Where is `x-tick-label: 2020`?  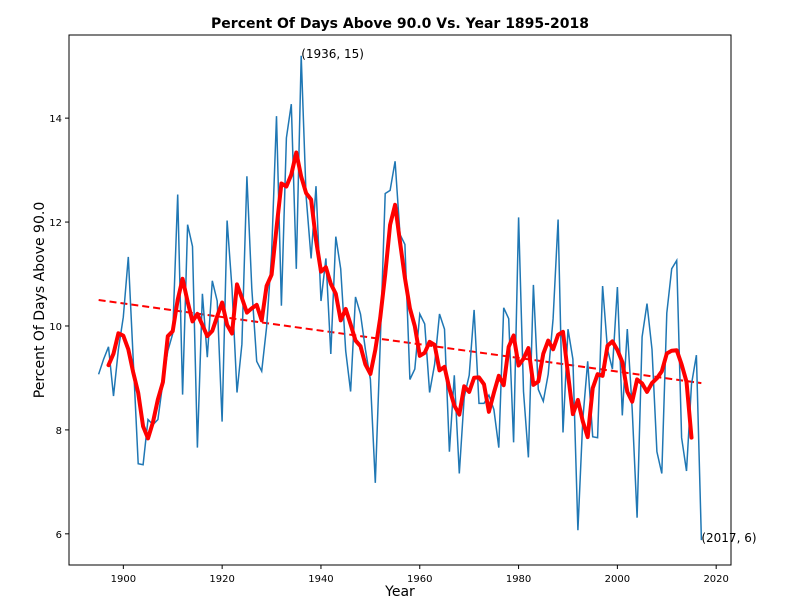 x-tick-label: 2020 is located at coordinates (715, 579).